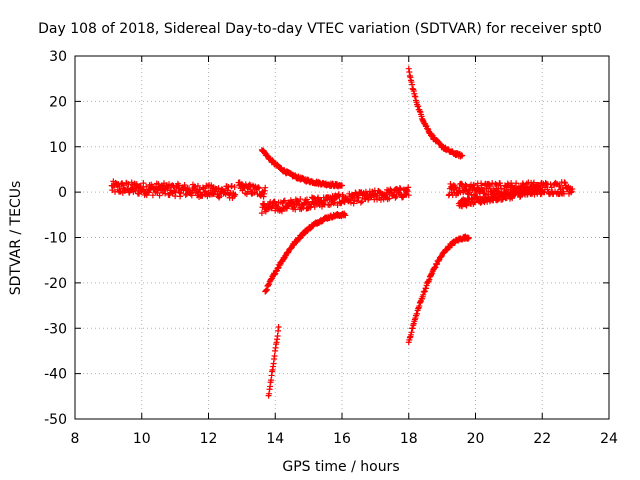  Describe the element at coordinates (409, 439) in the screenshot. I see `x-tick-label: 18` at that location.